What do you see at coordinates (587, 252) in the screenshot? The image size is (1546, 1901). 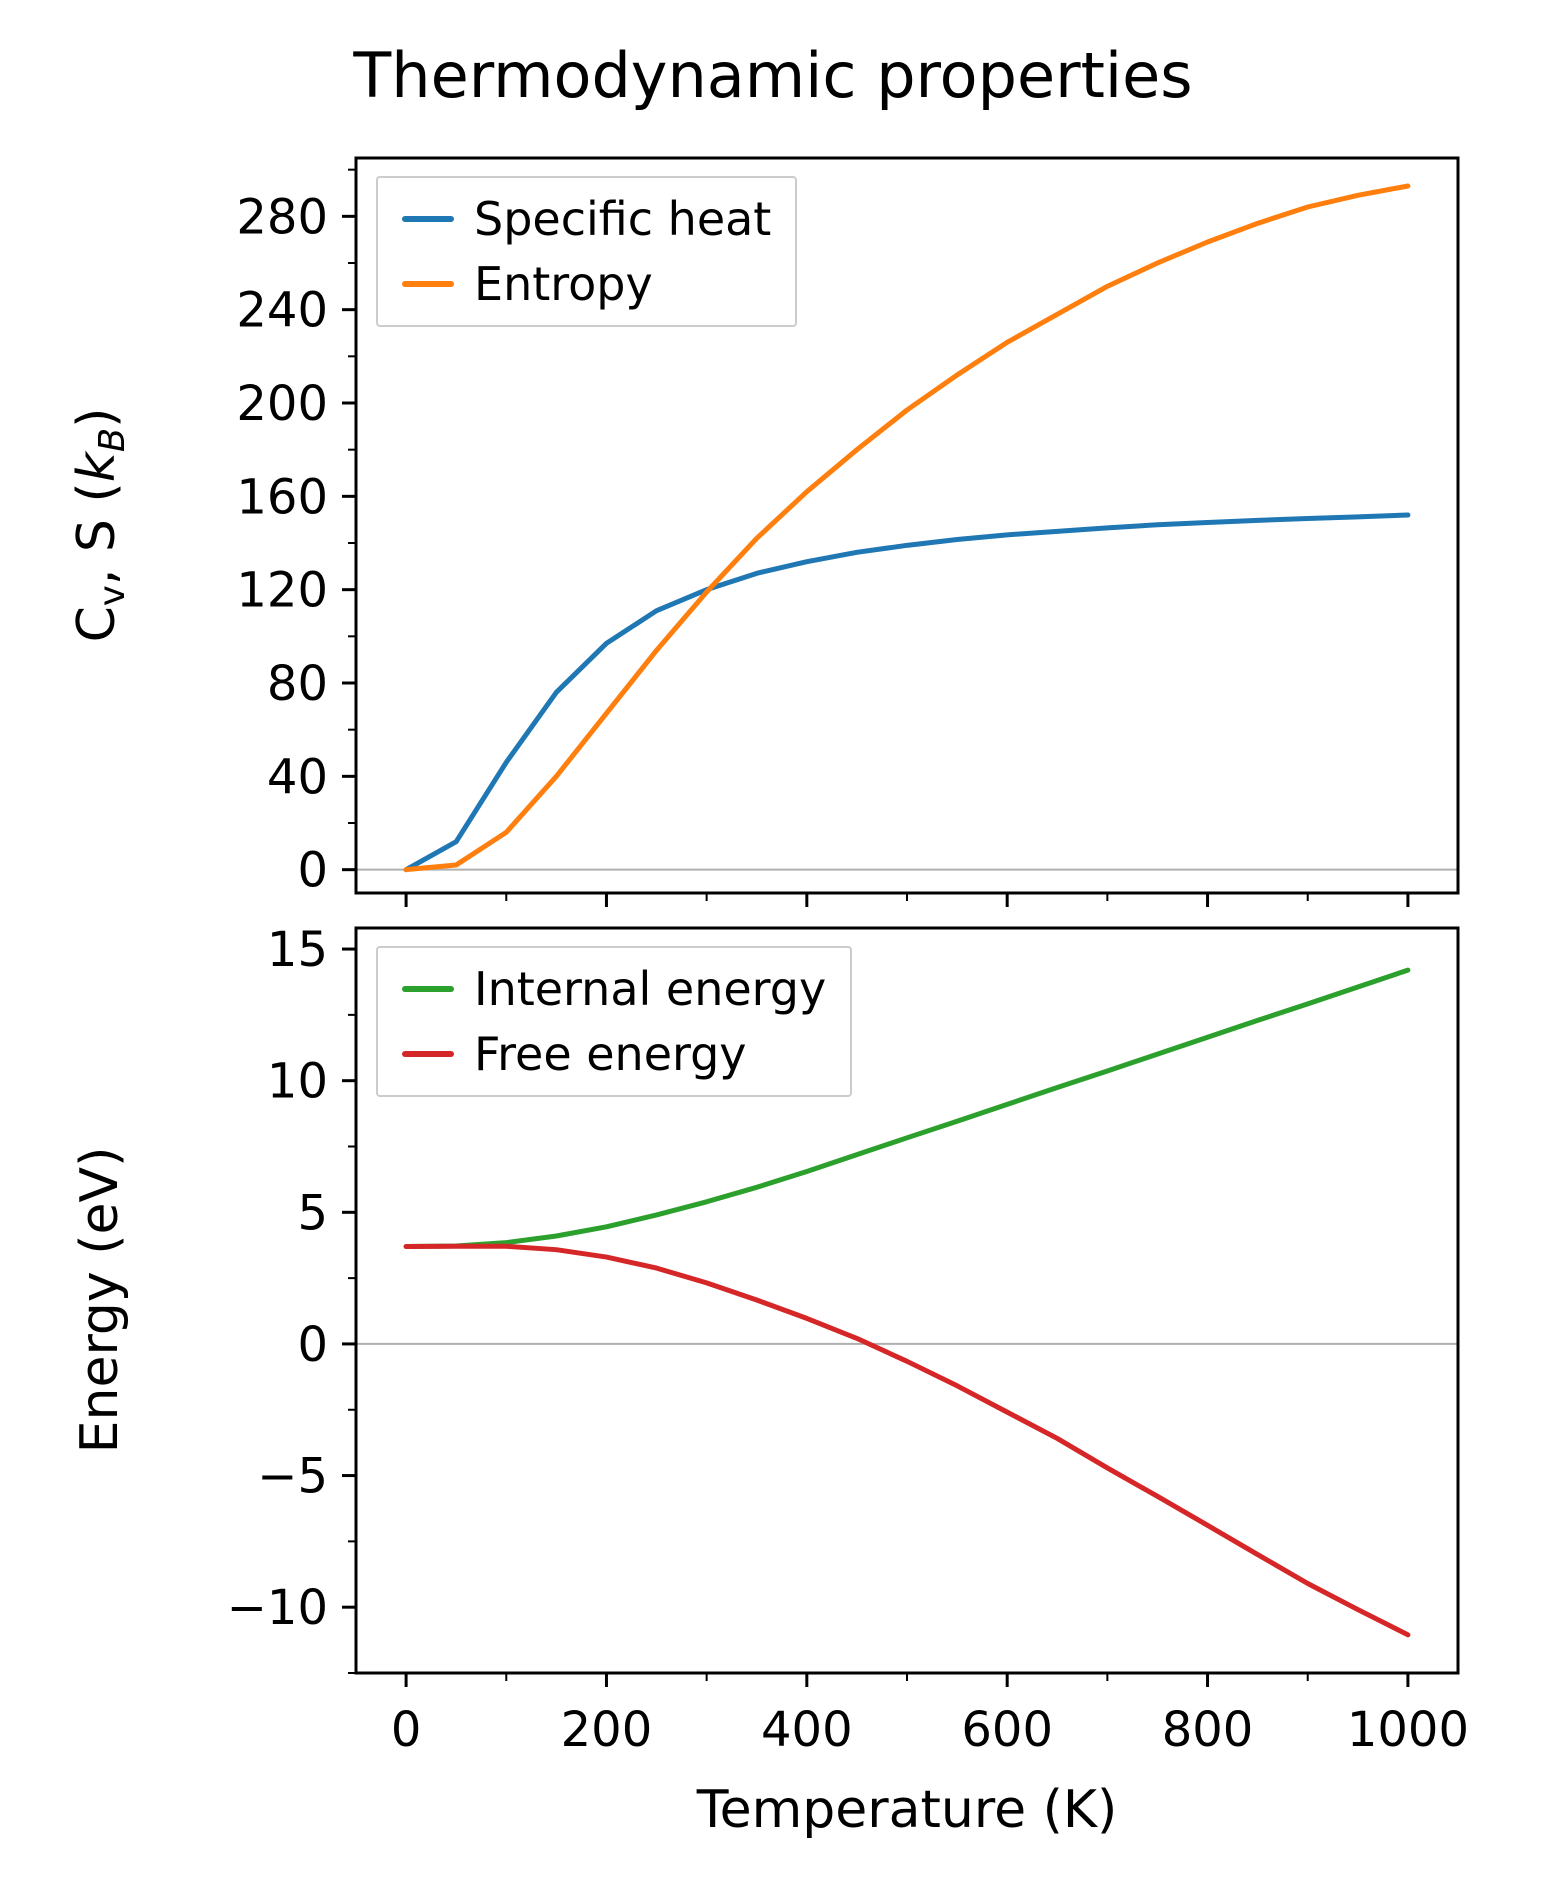 I see `legend-top: Specific heat Entropy` at bounding box center [587, 252].